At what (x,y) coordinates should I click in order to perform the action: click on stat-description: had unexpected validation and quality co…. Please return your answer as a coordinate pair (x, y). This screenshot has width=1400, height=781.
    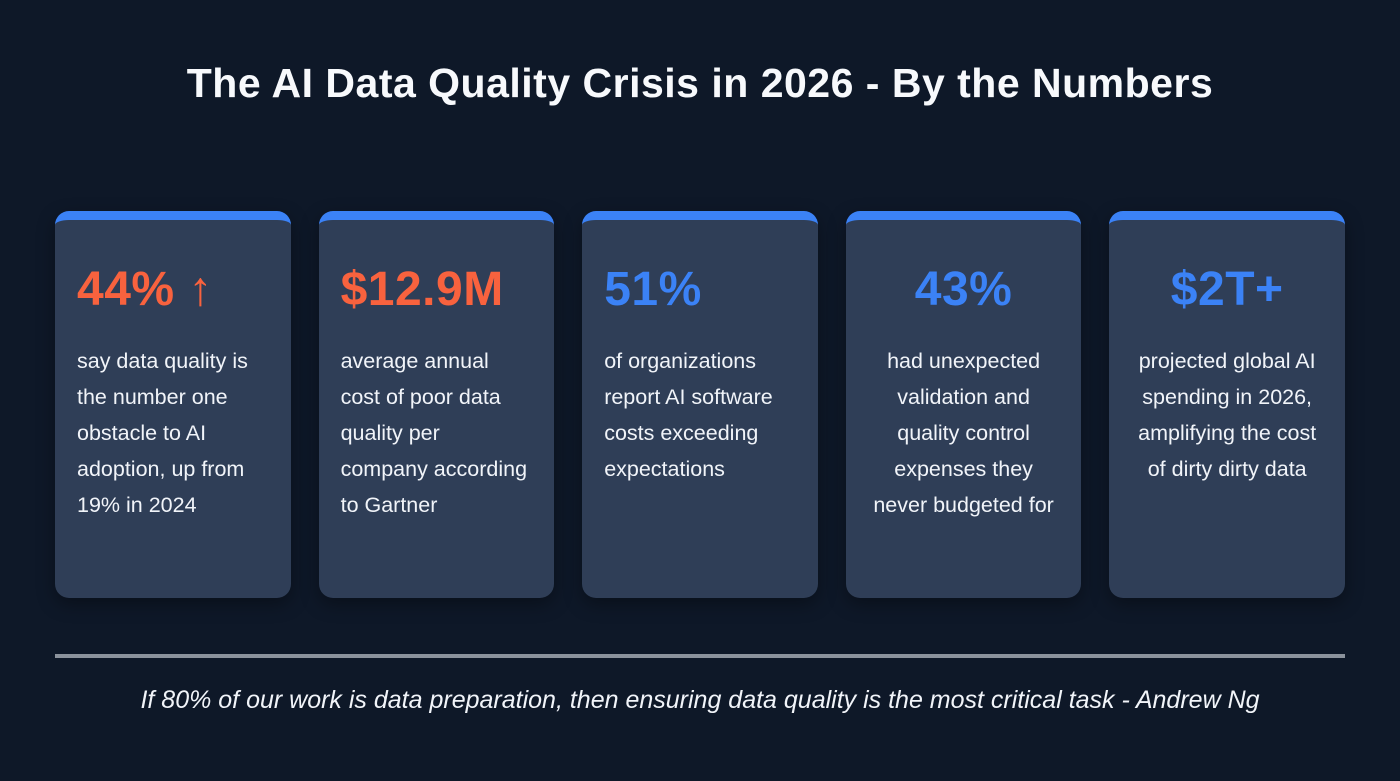
    Looking at the image, I should click on (963, 433).